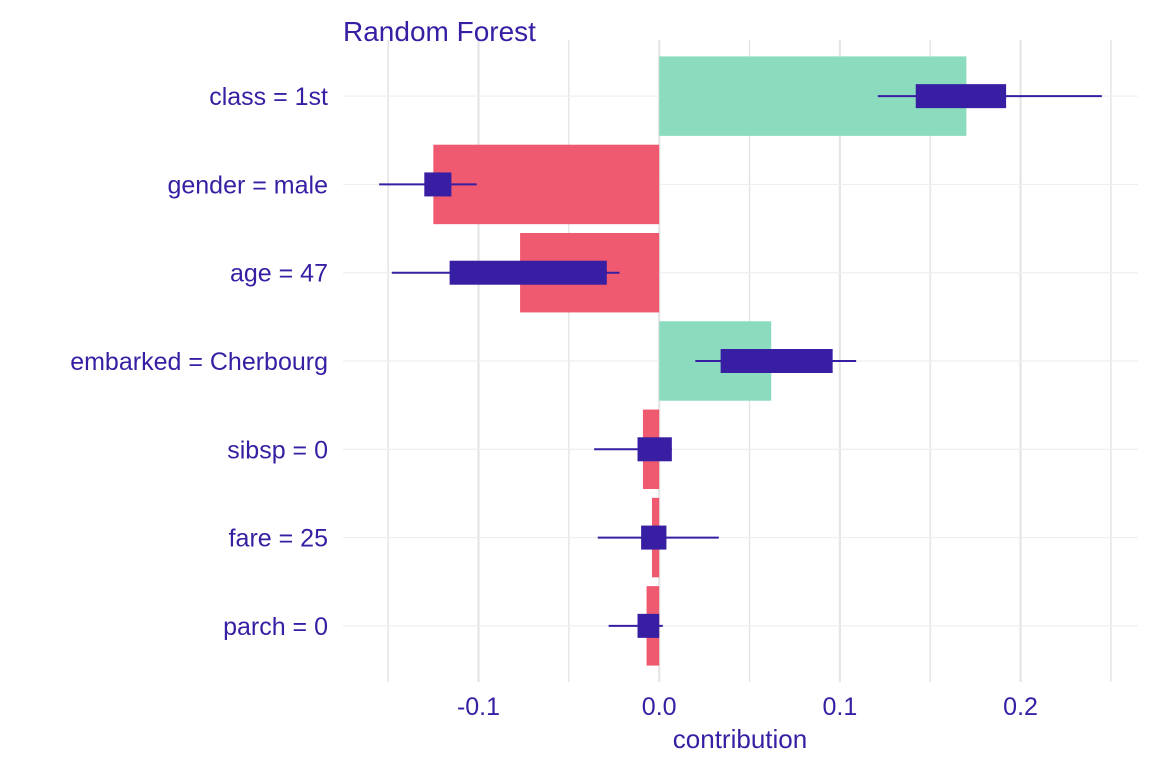  What do you see at coordinates (278, 539) in the screenshot?
I see `category-label: fare = 25` at bounding box center [278, 539].